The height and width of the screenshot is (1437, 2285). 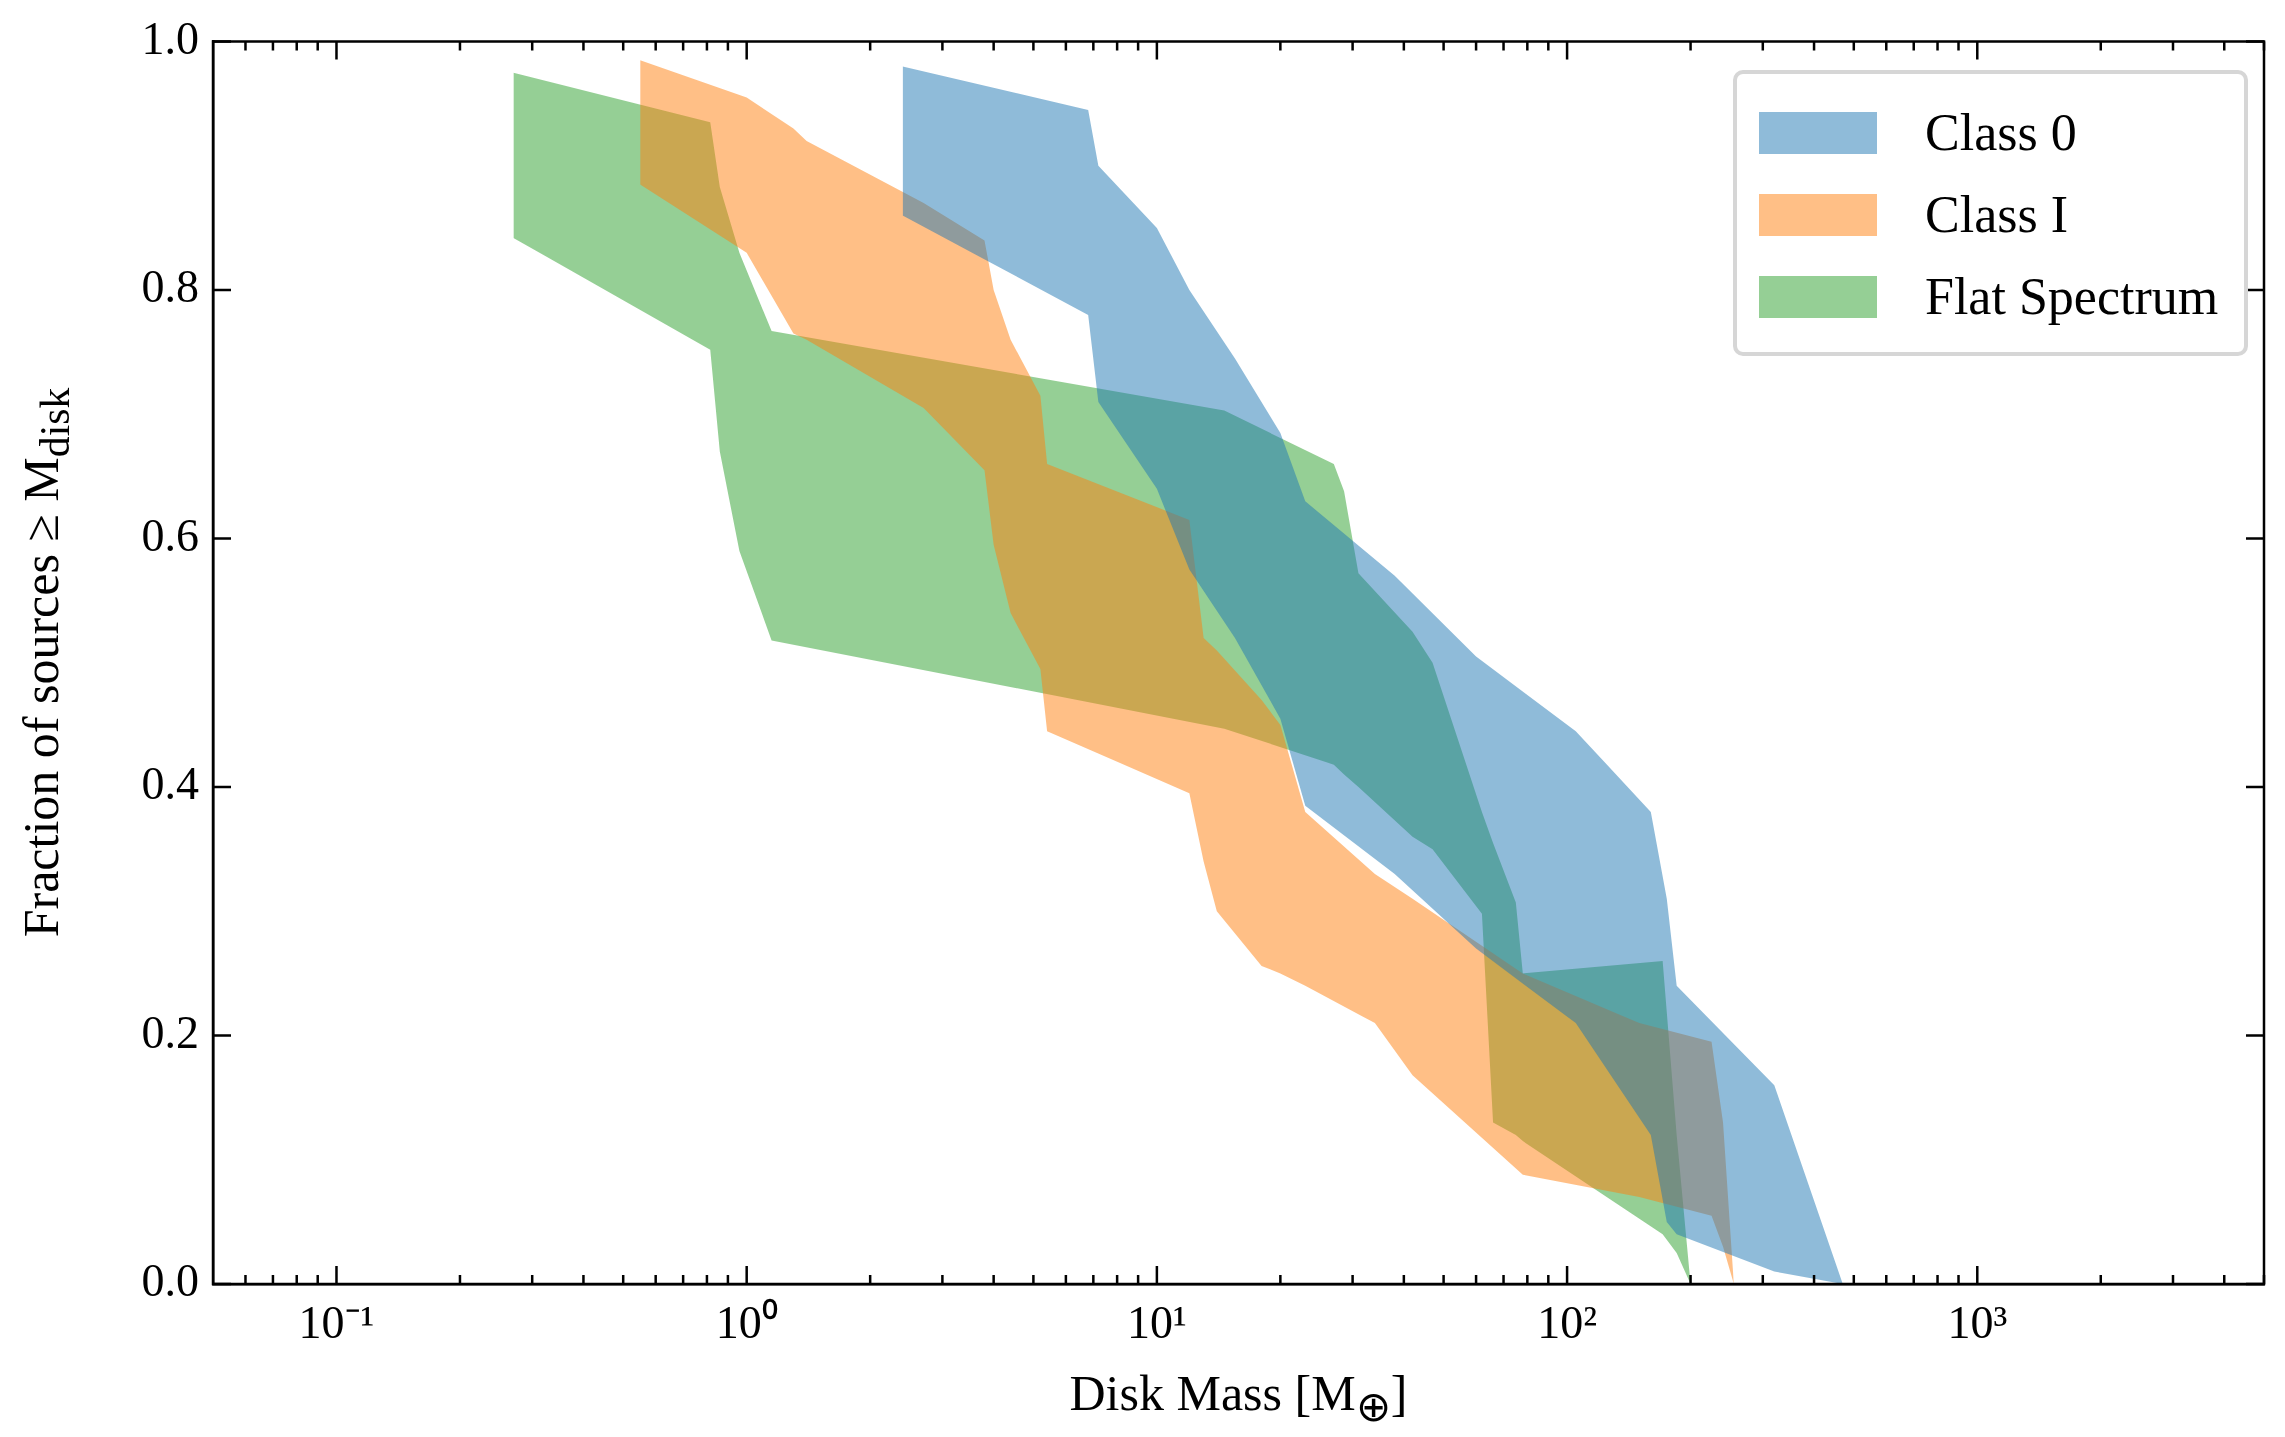 What do you see at coordinates (2072, 297) in the screenshot?
I see `legend-label: Flat Spectrum` at bounding box center [2072, 297].